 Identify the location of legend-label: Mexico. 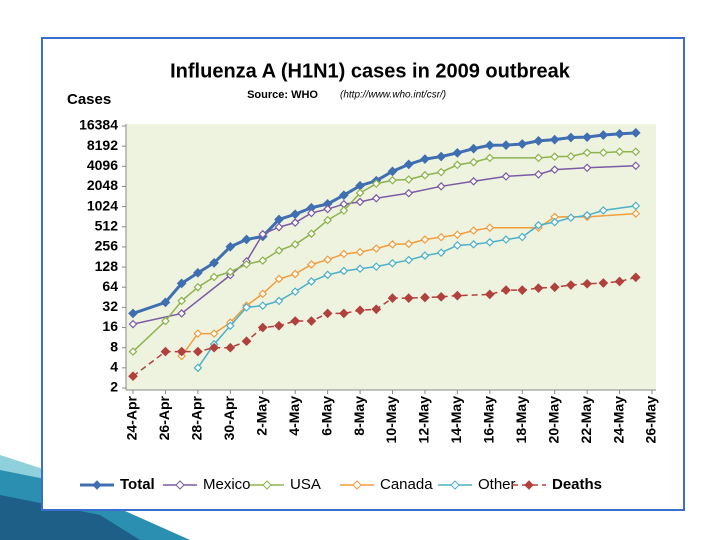
(227, 484).